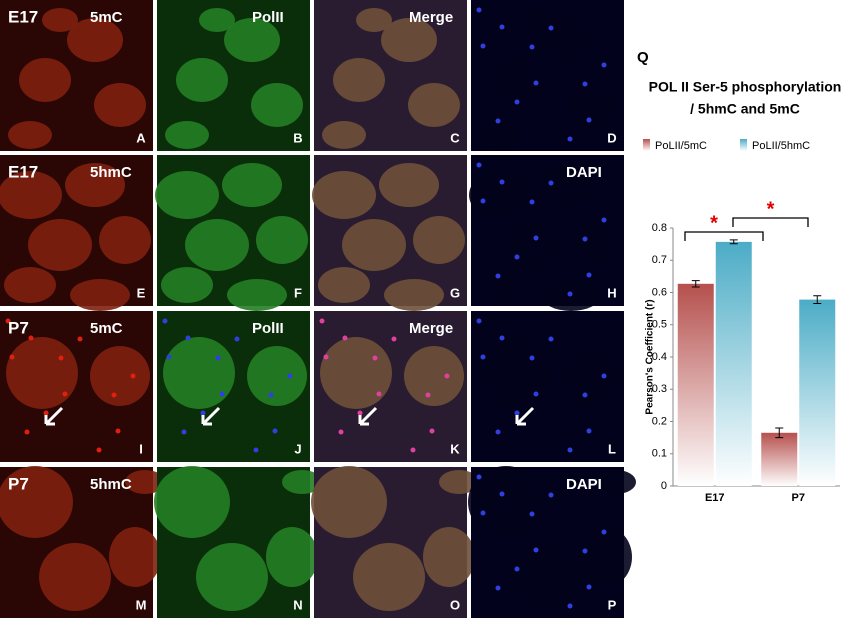  I want to click on panel-letter: H, so click(611, 292).